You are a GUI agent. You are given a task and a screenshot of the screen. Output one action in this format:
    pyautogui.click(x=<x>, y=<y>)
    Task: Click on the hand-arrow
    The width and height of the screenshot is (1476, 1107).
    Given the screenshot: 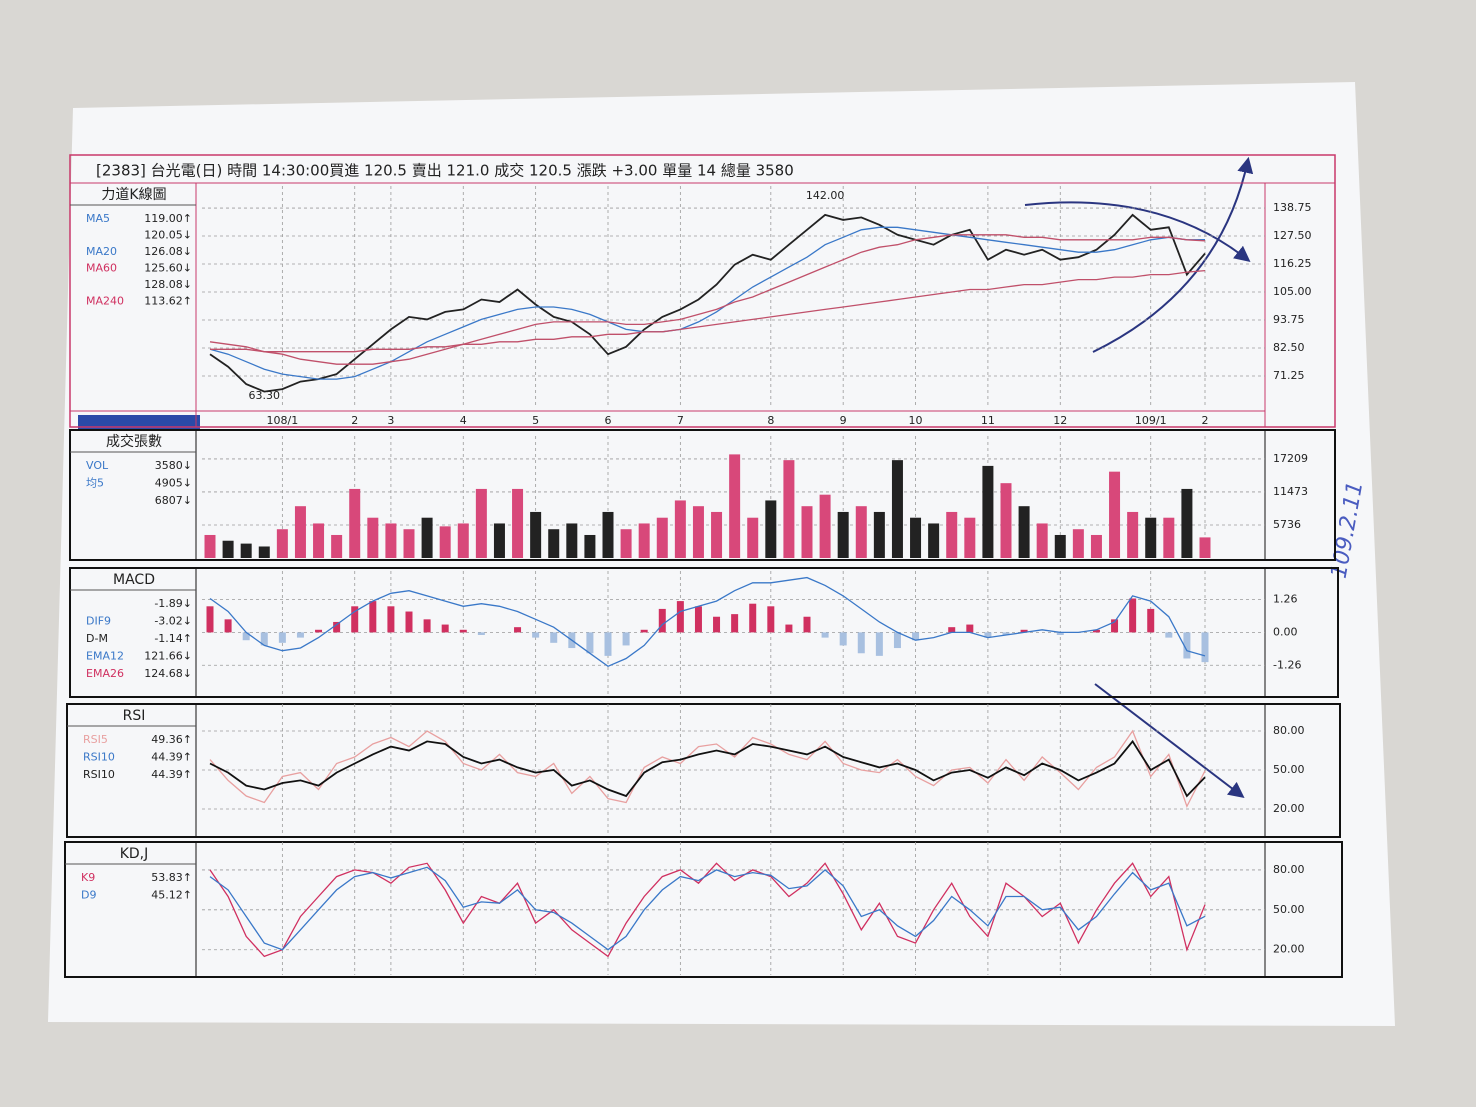 What is the action you would take?
    pyautogui.click(x=1169, y=740)
    